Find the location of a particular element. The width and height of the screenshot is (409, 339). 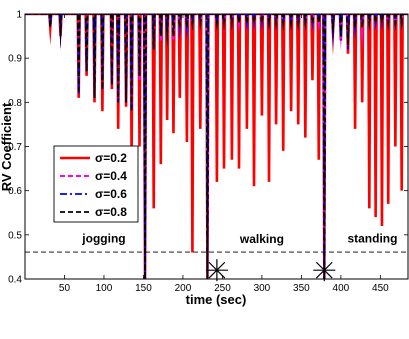

y-tick-label: 0.4 is located at coordinates (15, 280).